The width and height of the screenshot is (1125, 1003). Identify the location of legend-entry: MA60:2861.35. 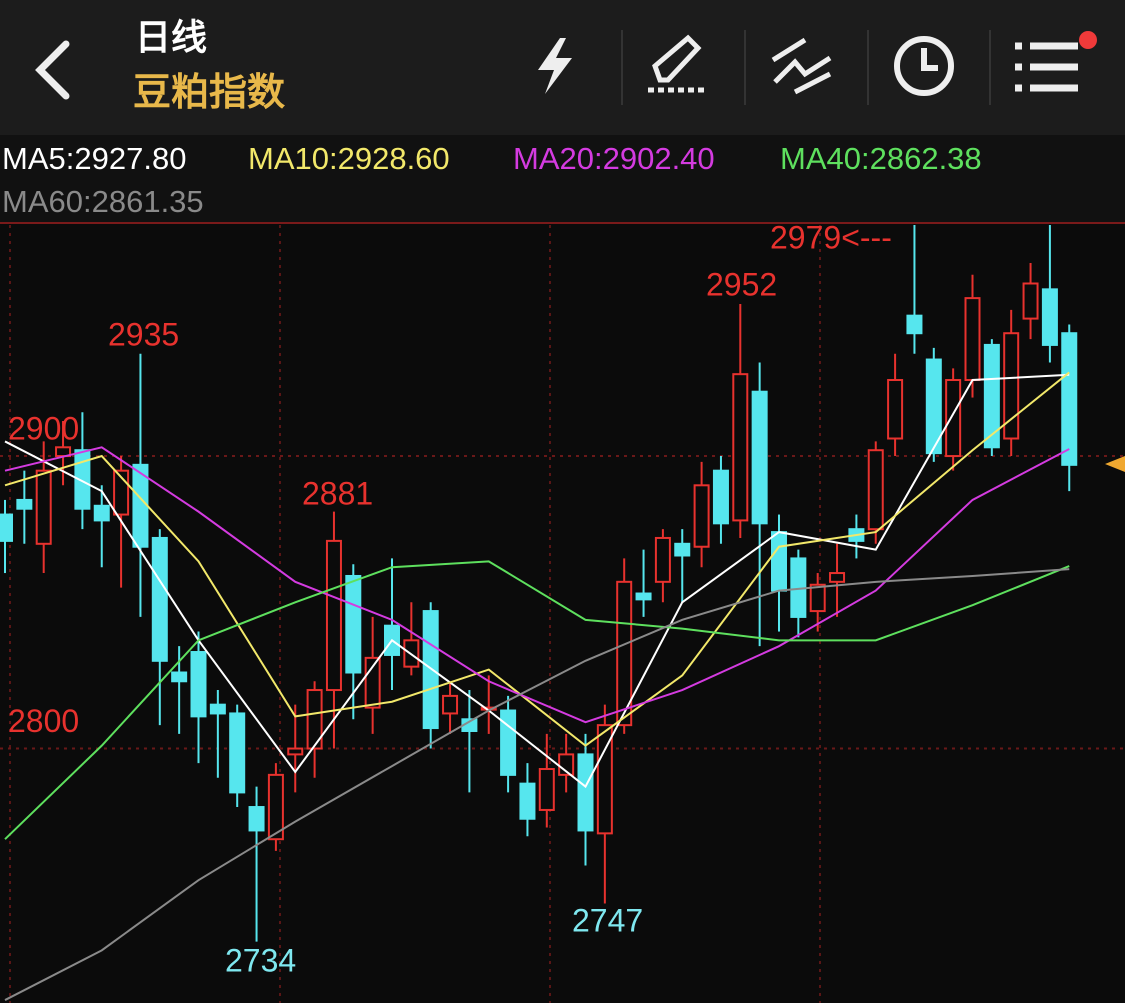
(103, 201).